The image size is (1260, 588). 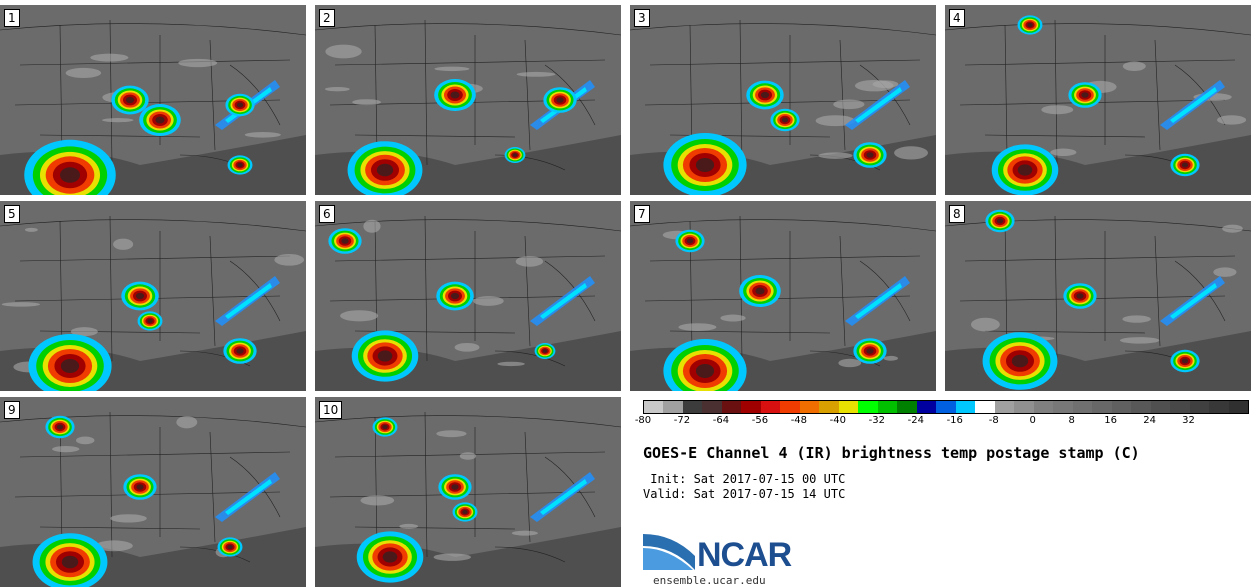 I want to click on colorbar-tick-label: -72, so click(x=682, y=420).